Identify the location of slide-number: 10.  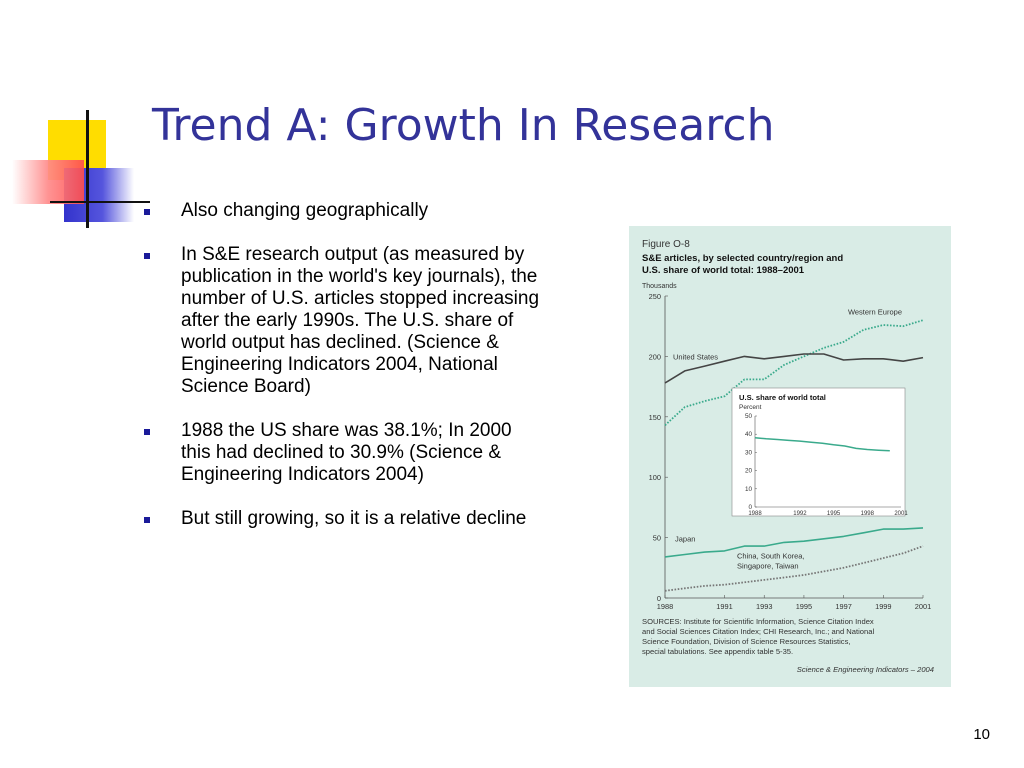
(981, 734).